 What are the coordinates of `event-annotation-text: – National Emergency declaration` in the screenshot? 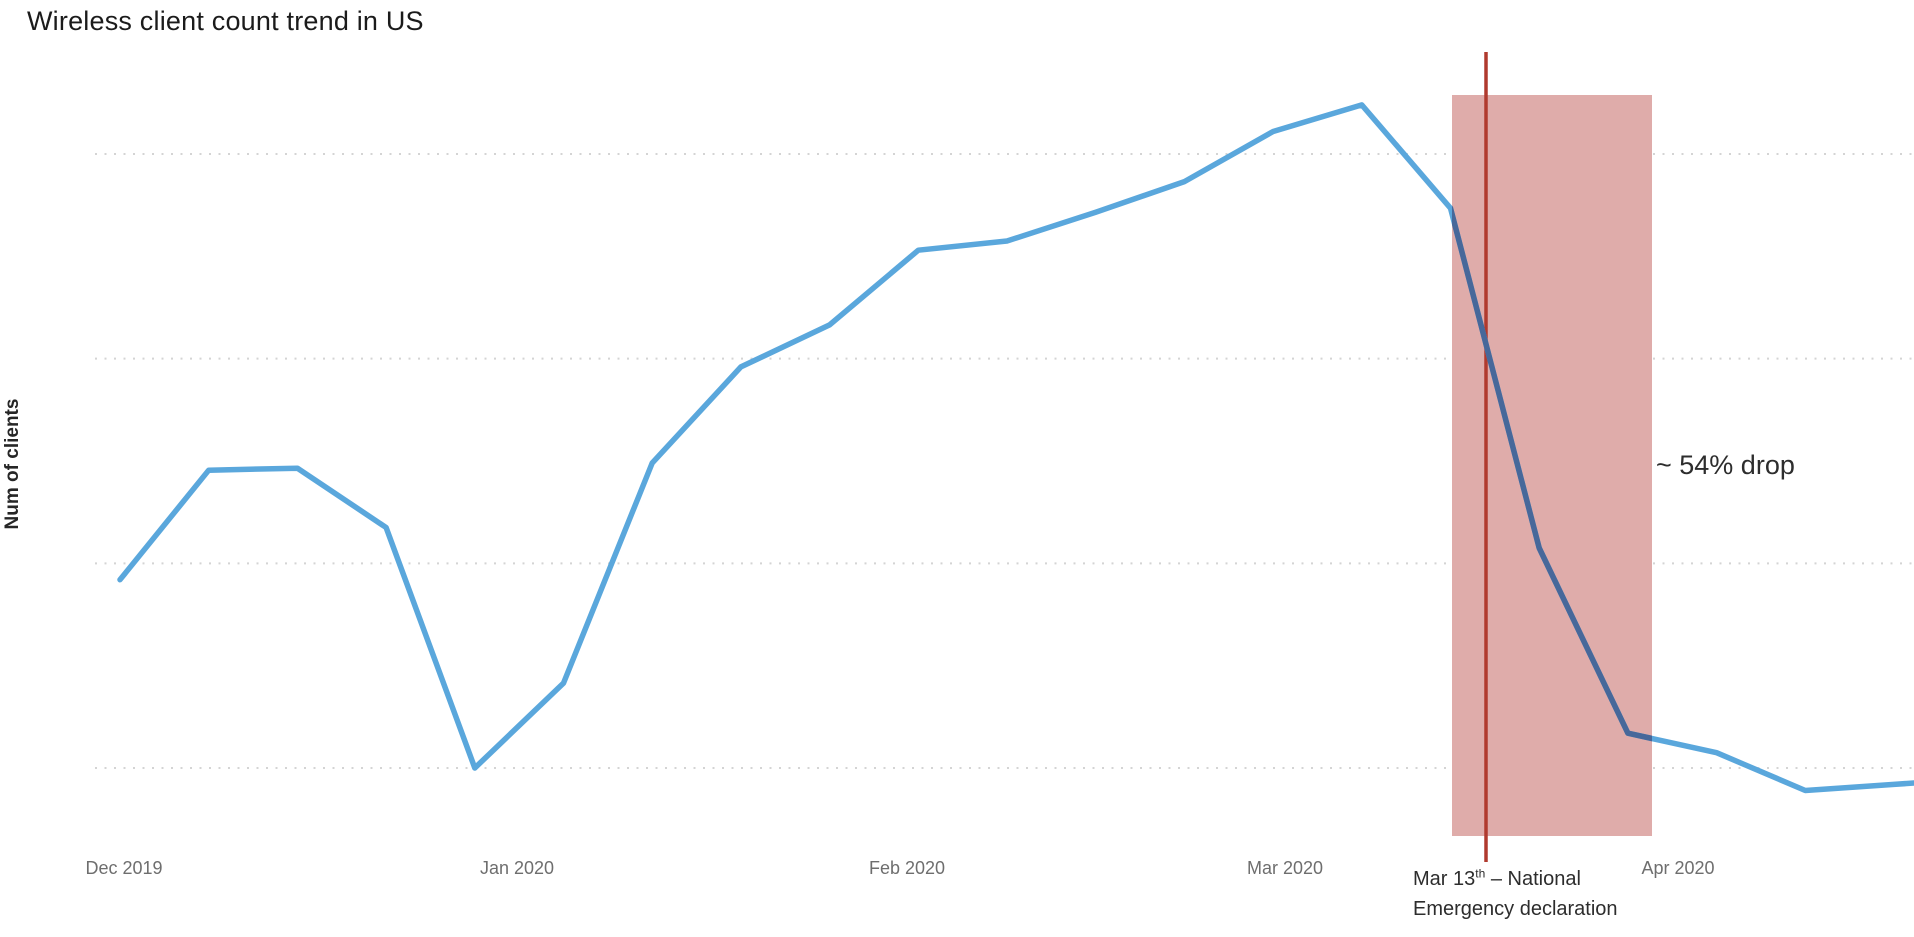 It's located at (1515, 894).